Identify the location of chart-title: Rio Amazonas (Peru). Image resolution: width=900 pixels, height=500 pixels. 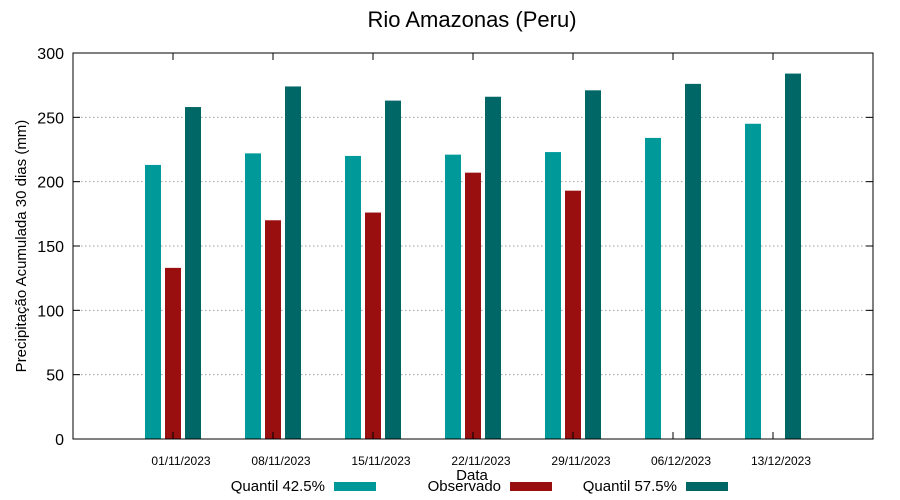
(471, 19).